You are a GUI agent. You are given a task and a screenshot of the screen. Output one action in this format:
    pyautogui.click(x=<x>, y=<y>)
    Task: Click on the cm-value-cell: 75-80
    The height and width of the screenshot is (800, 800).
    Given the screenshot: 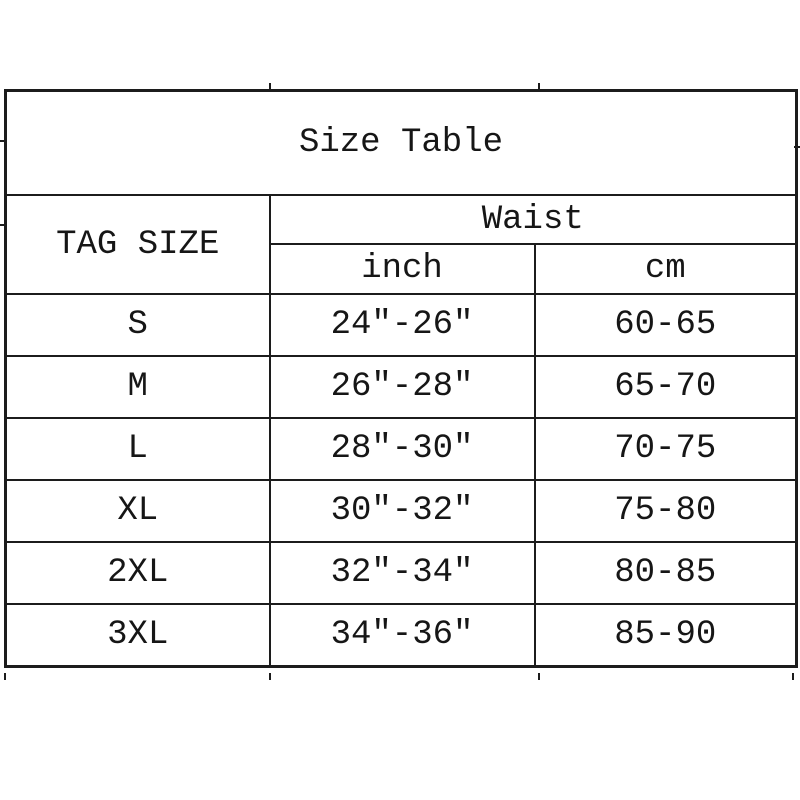 What is the action you would take?
    pyautogui.click(x=665, y=511)
    